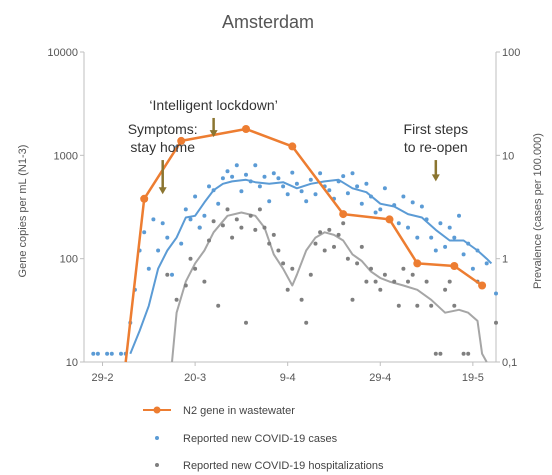 Image resolution: width=552 pixels, height=475 pixels. Describe the element at coordinates (162, 147) in the screenshot. I see `annotation-text: stay home` at that location.